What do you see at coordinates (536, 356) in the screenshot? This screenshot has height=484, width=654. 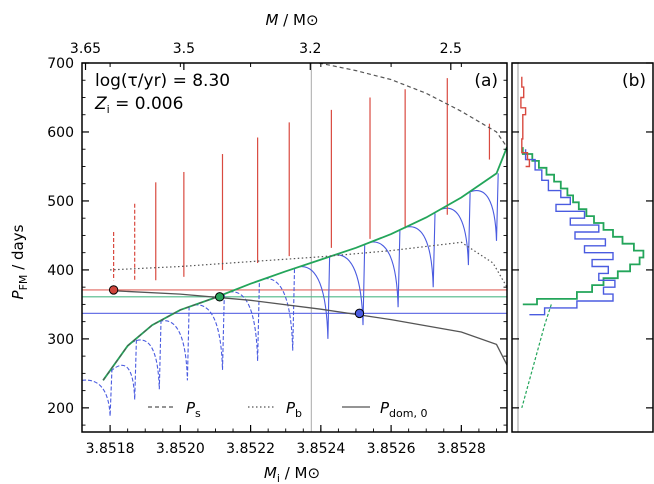 I see `histogram-lower-dashed` at bounding box center [536, 356].